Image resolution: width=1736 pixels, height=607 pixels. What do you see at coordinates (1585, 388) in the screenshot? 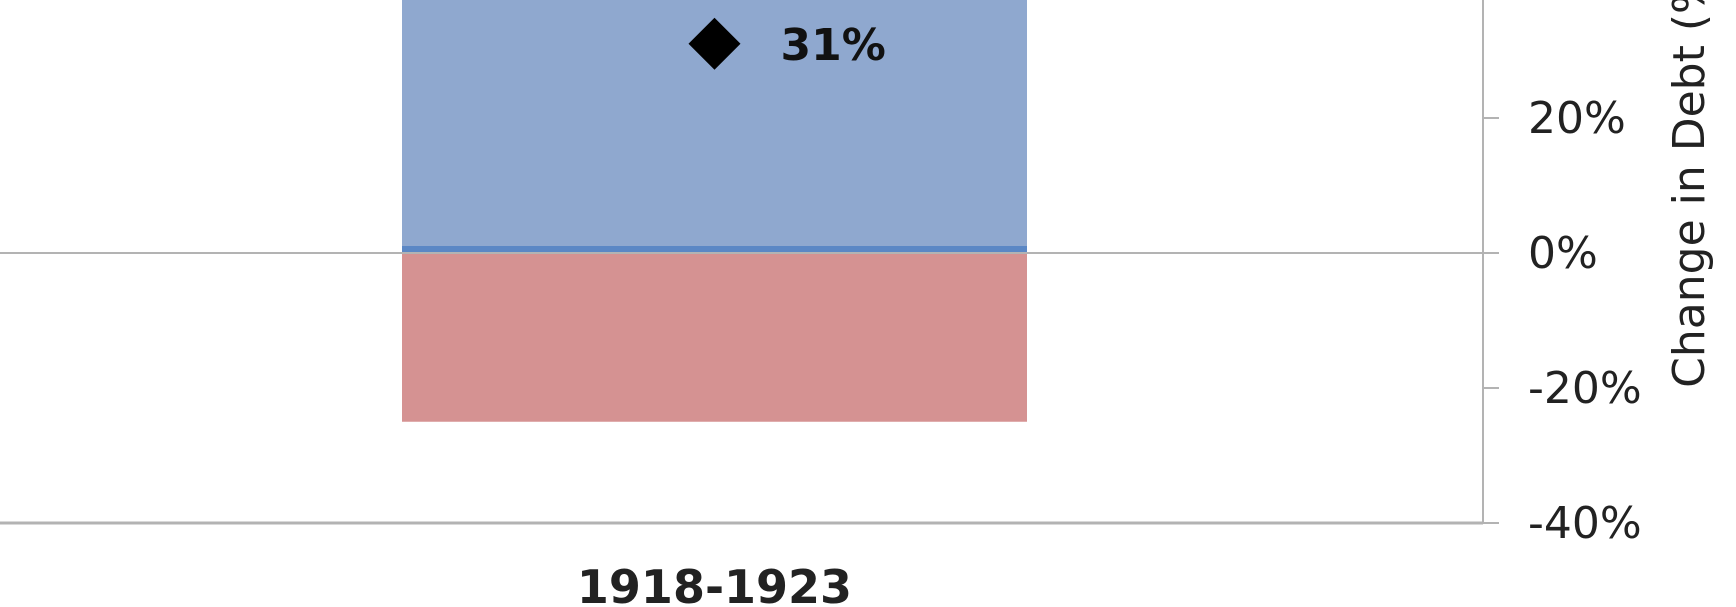
I see `y-tick-label: -20%` at bounding box center [1585, 388].